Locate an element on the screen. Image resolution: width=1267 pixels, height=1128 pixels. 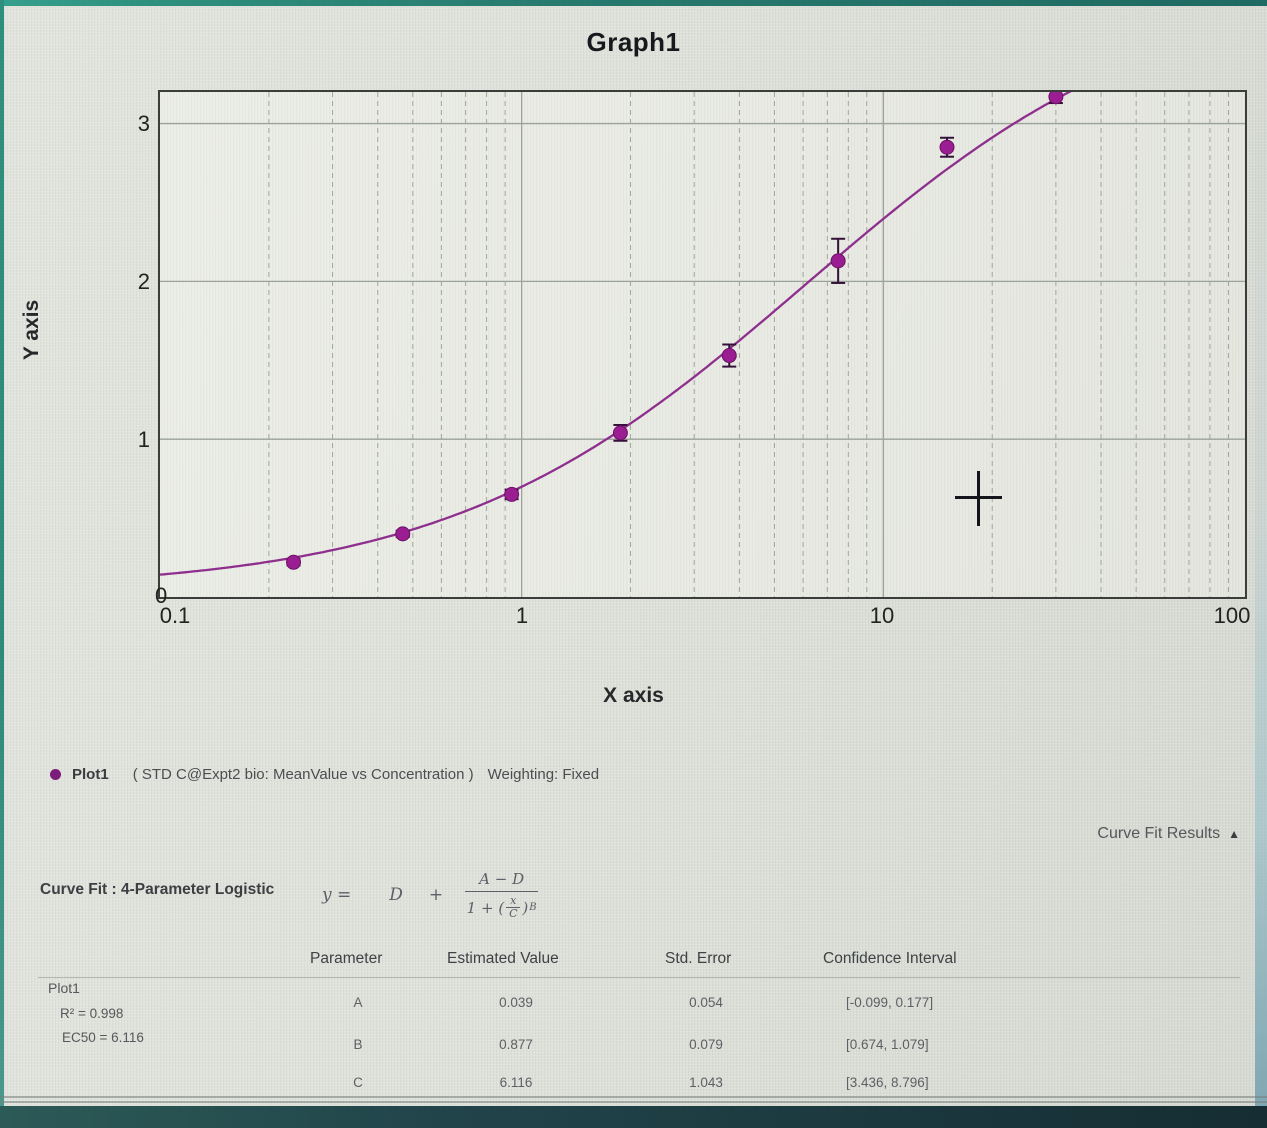
y-tick-3: 3 is located at coordinates (143, 123).